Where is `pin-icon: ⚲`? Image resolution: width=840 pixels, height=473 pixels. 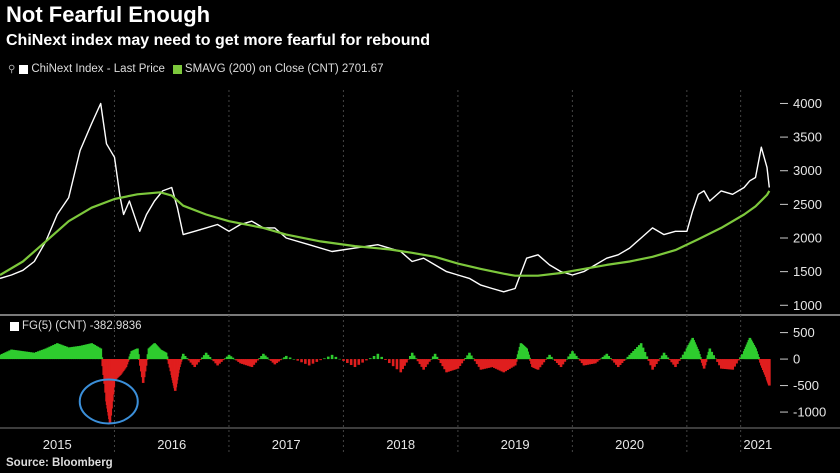 pin-icon: ⚲ is located at coordinates (12, 69).